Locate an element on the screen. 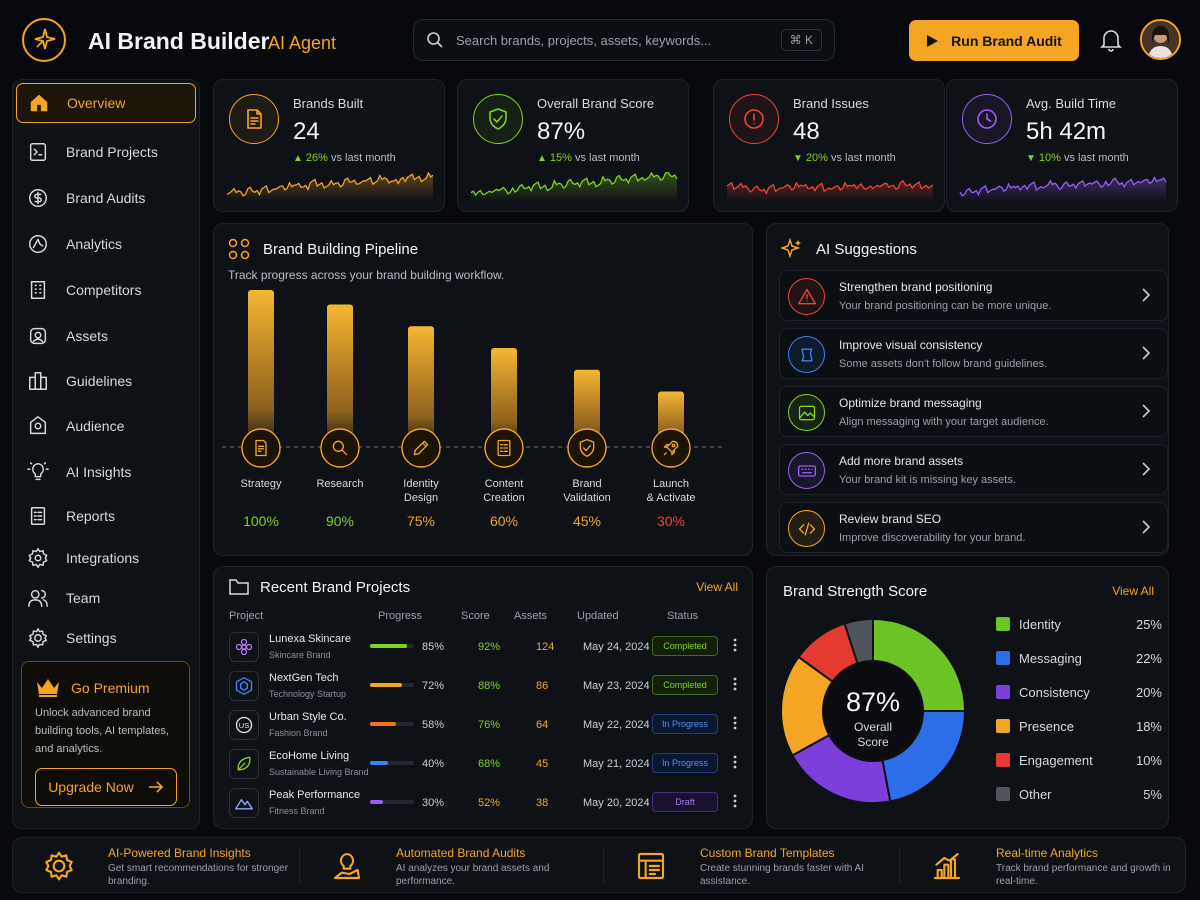 This screenshot has height=900, width=1200. stat-value: 5h 42m is located at coordinates (1066, 131).